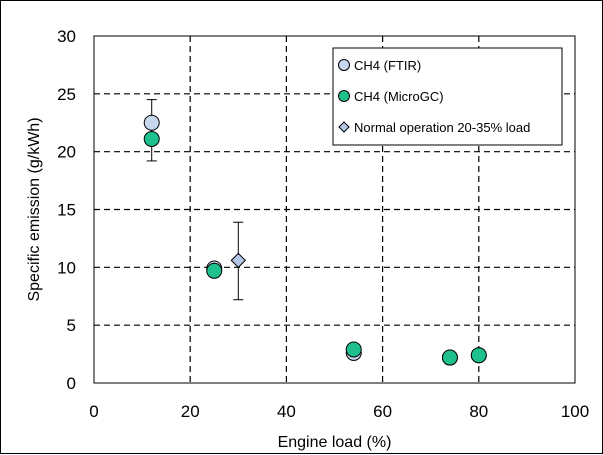 The width and height of the screenshot is (603, 455). What do you see at coordinates (66, 267) in the screenshot?
I see `y-tick-label: 10` at bounding box center [66, 267].